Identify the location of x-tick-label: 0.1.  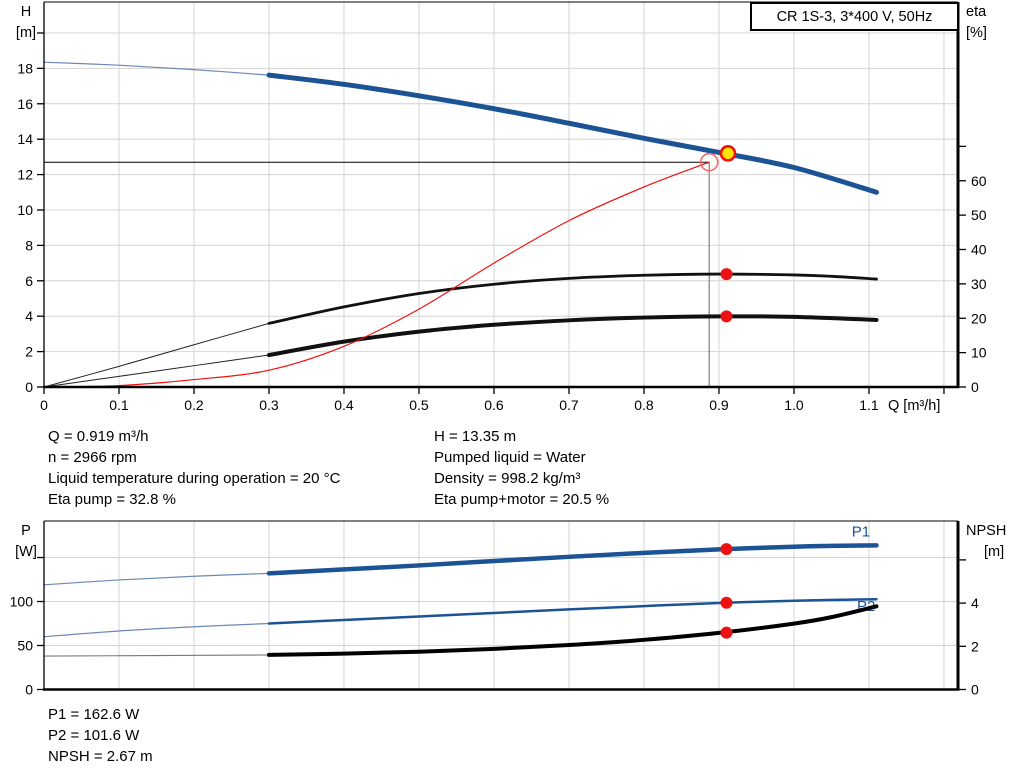
(119, 405).